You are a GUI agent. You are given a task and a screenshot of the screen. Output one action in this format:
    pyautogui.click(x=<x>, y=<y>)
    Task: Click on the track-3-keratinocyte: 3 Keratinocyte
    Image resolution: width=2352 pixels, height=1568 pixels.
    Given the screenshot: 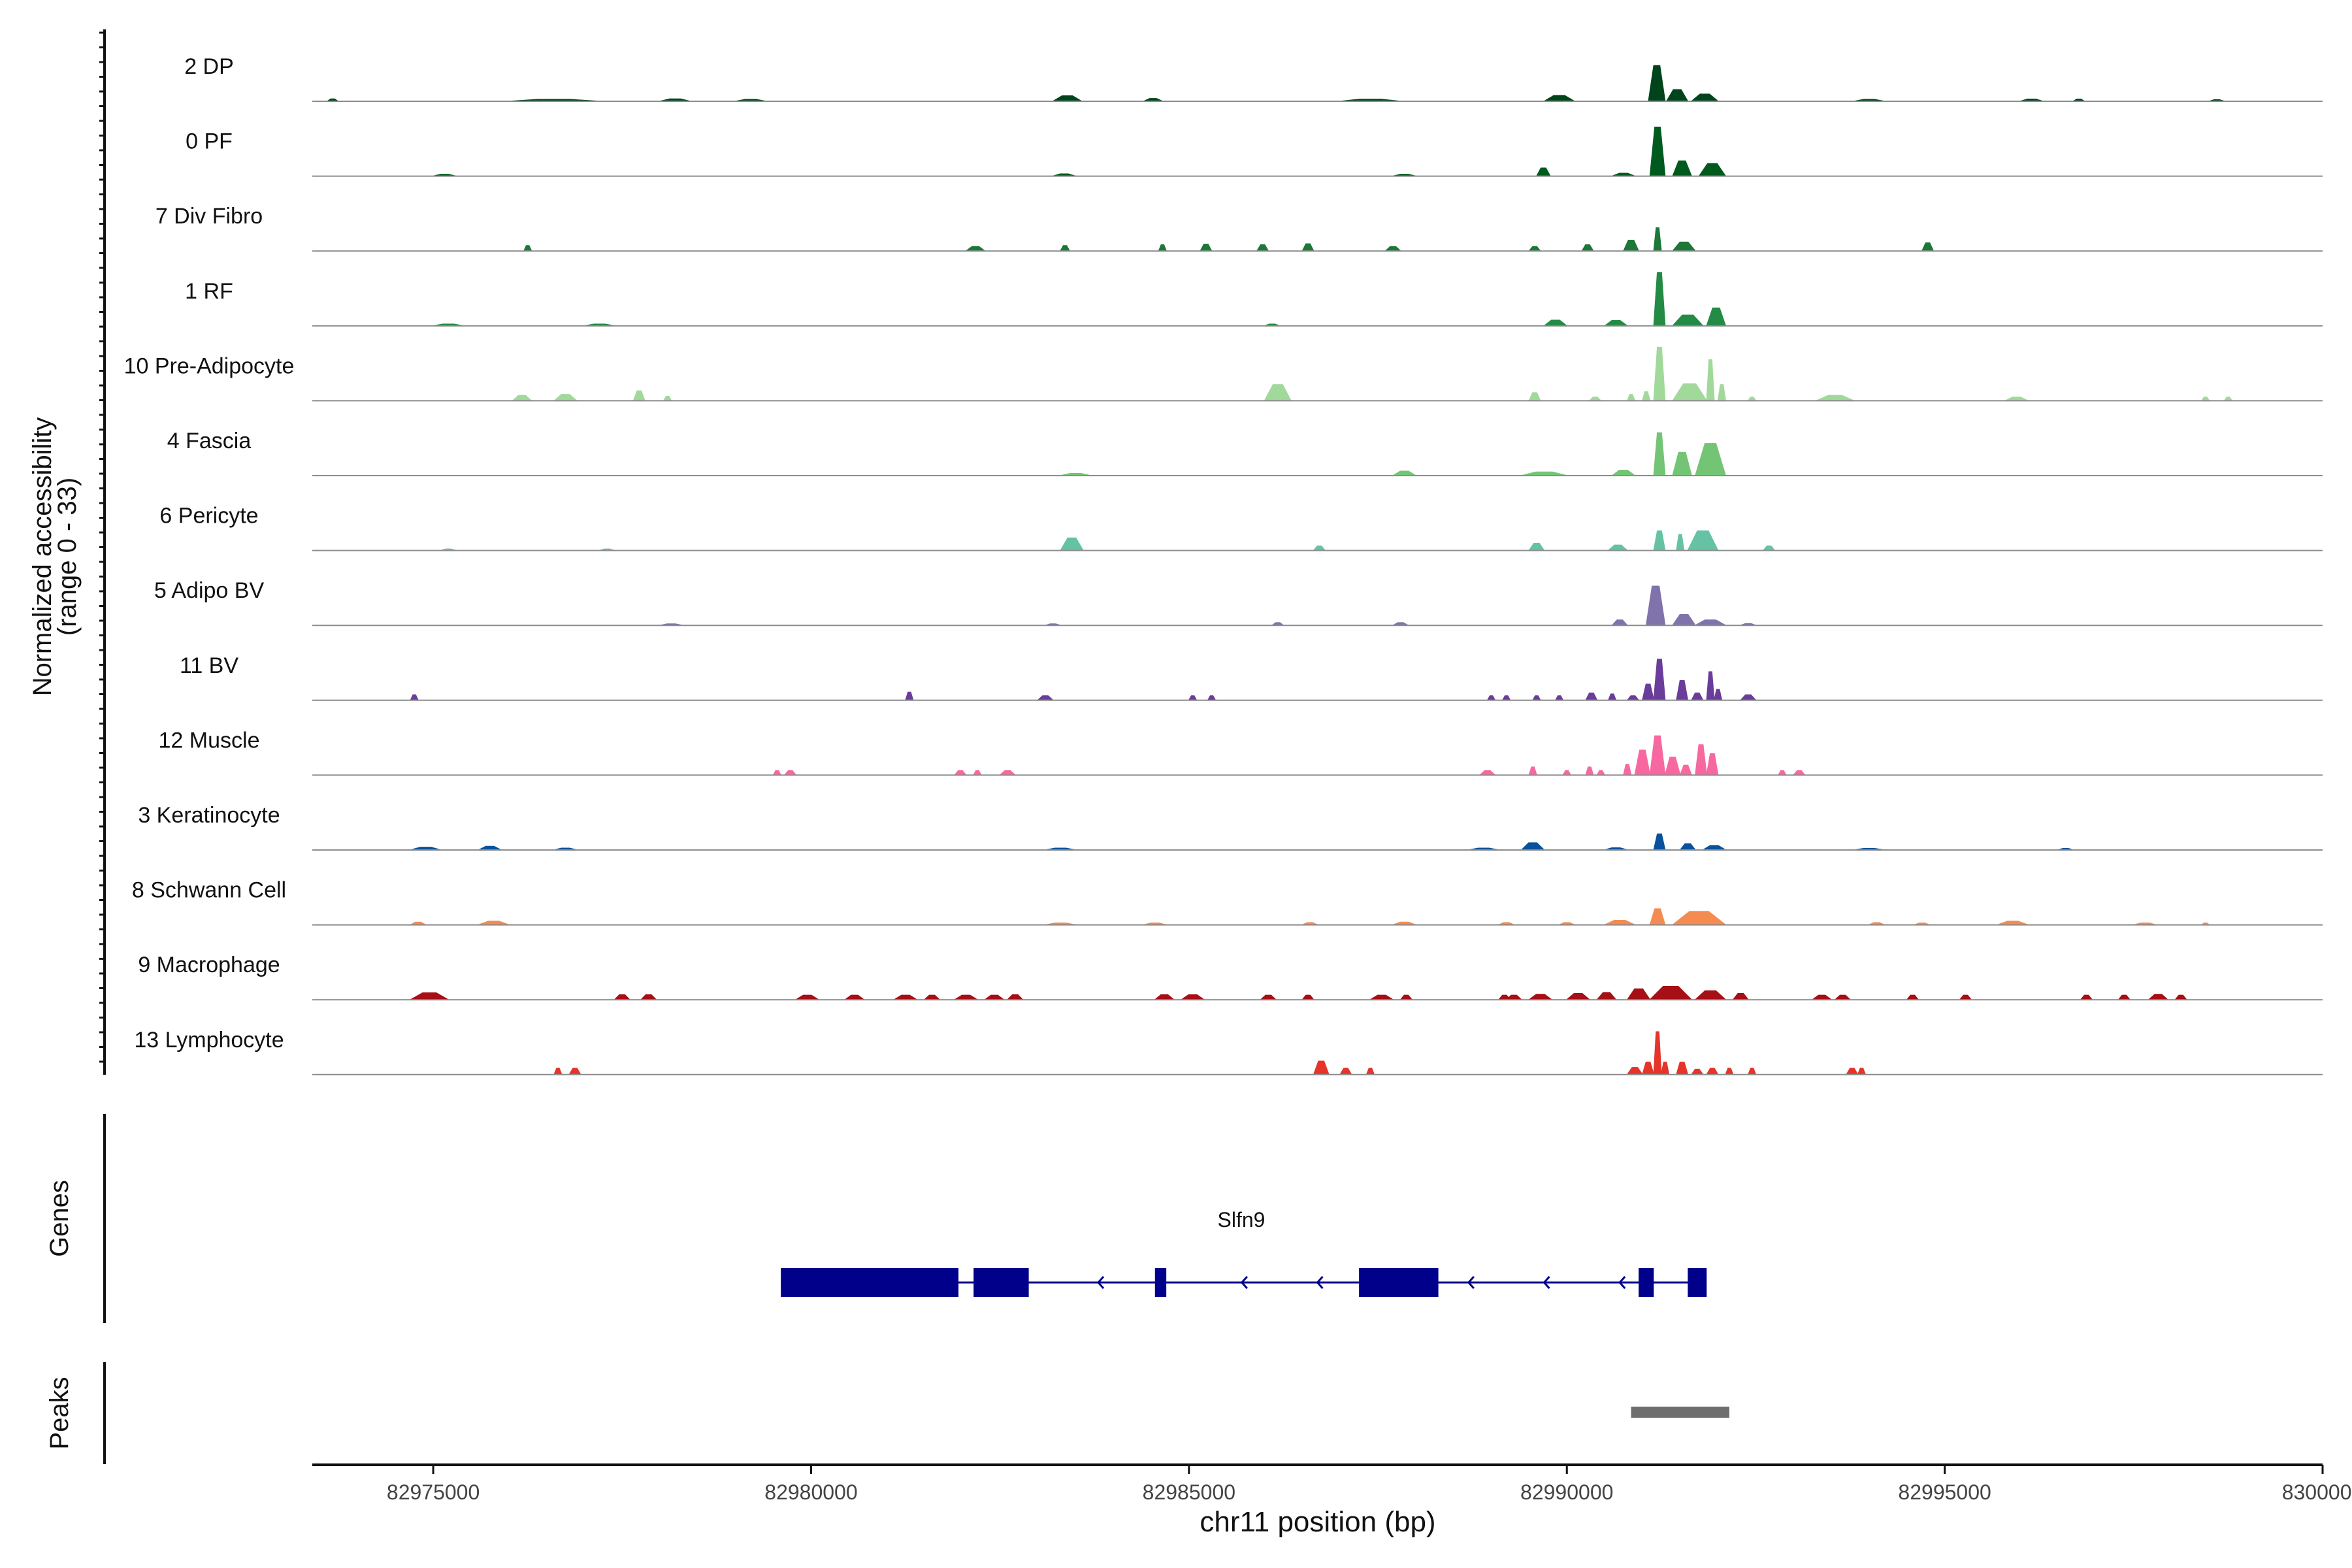 What is the action you would take?
    pyautogui.click(x=1230, y=827)
    